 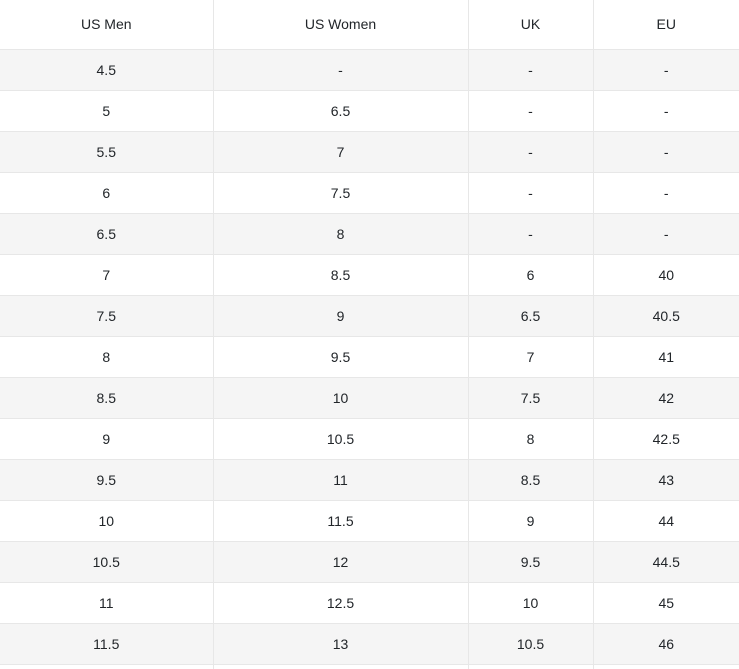 What do you see at coordinates (666, 398) in the screenshot?
I see `table-cell: 42` at bounding box center [666, 398].